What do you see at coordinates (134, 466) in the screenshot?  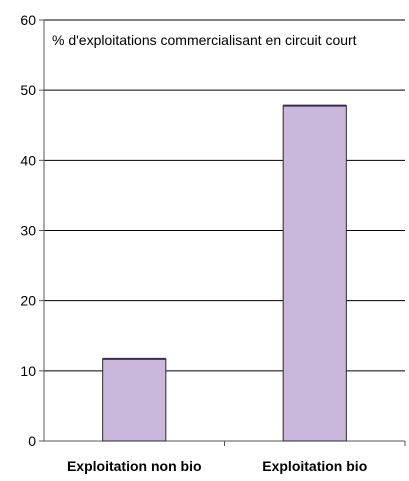 I see `category-label-1: Exploitation non bio` at bounding box center [134, 466].